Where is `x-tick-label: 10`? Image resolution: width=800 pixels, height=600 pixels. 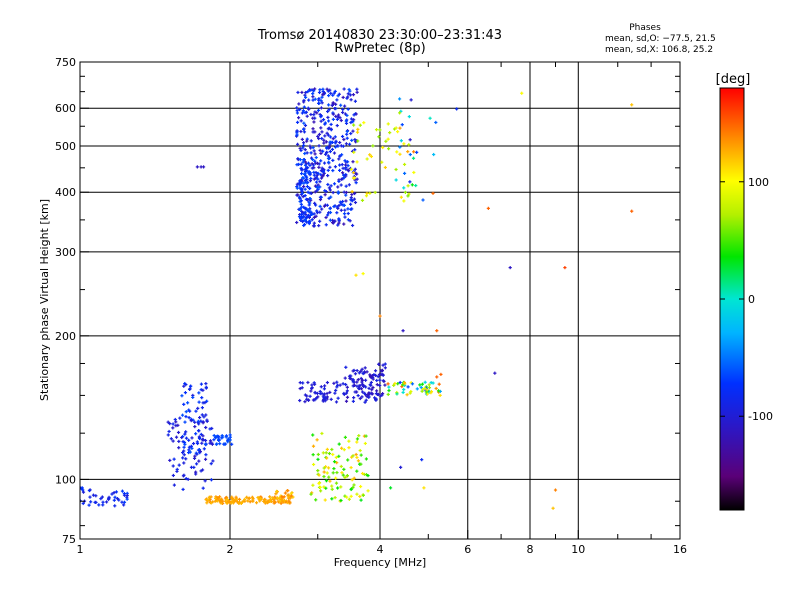
x-tick-label: 10 is located at coordinates (578, 549).